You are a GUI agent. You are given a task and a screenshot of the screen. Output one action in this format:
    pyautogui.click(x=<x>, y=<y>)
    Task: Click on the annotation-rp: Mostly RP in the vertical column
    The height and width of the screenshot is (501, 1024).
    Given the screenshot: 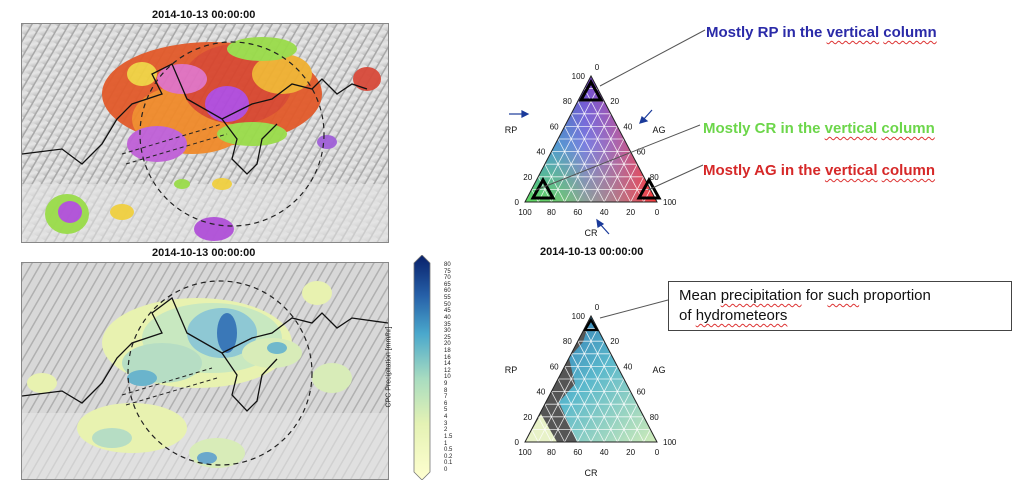 What is the action you would take?
    pyautogui.click(x=821, y=32)
    